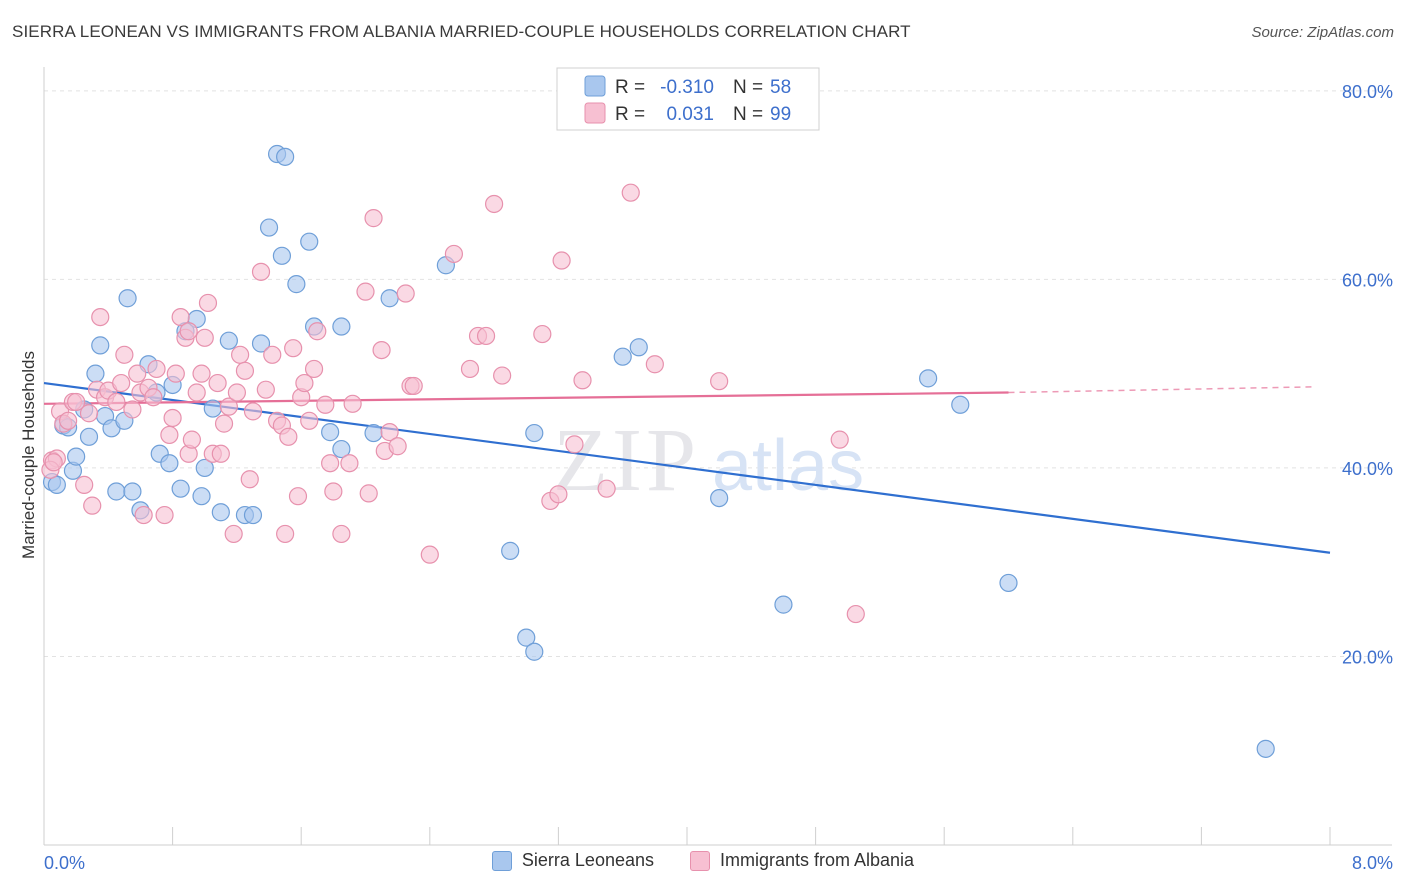 The image size is (1406, 892). What do you see at coordinates (748, 114) in the screenshot?
I see `legend-n-label-2: N =` at bounding box center [748, 114].